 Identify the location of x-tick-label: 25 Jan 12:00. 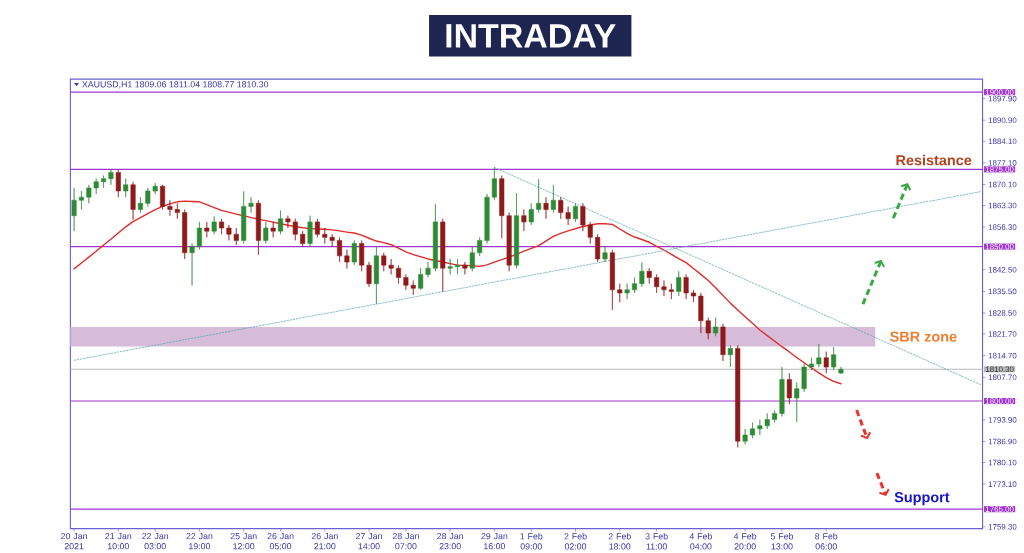
(243, 541).